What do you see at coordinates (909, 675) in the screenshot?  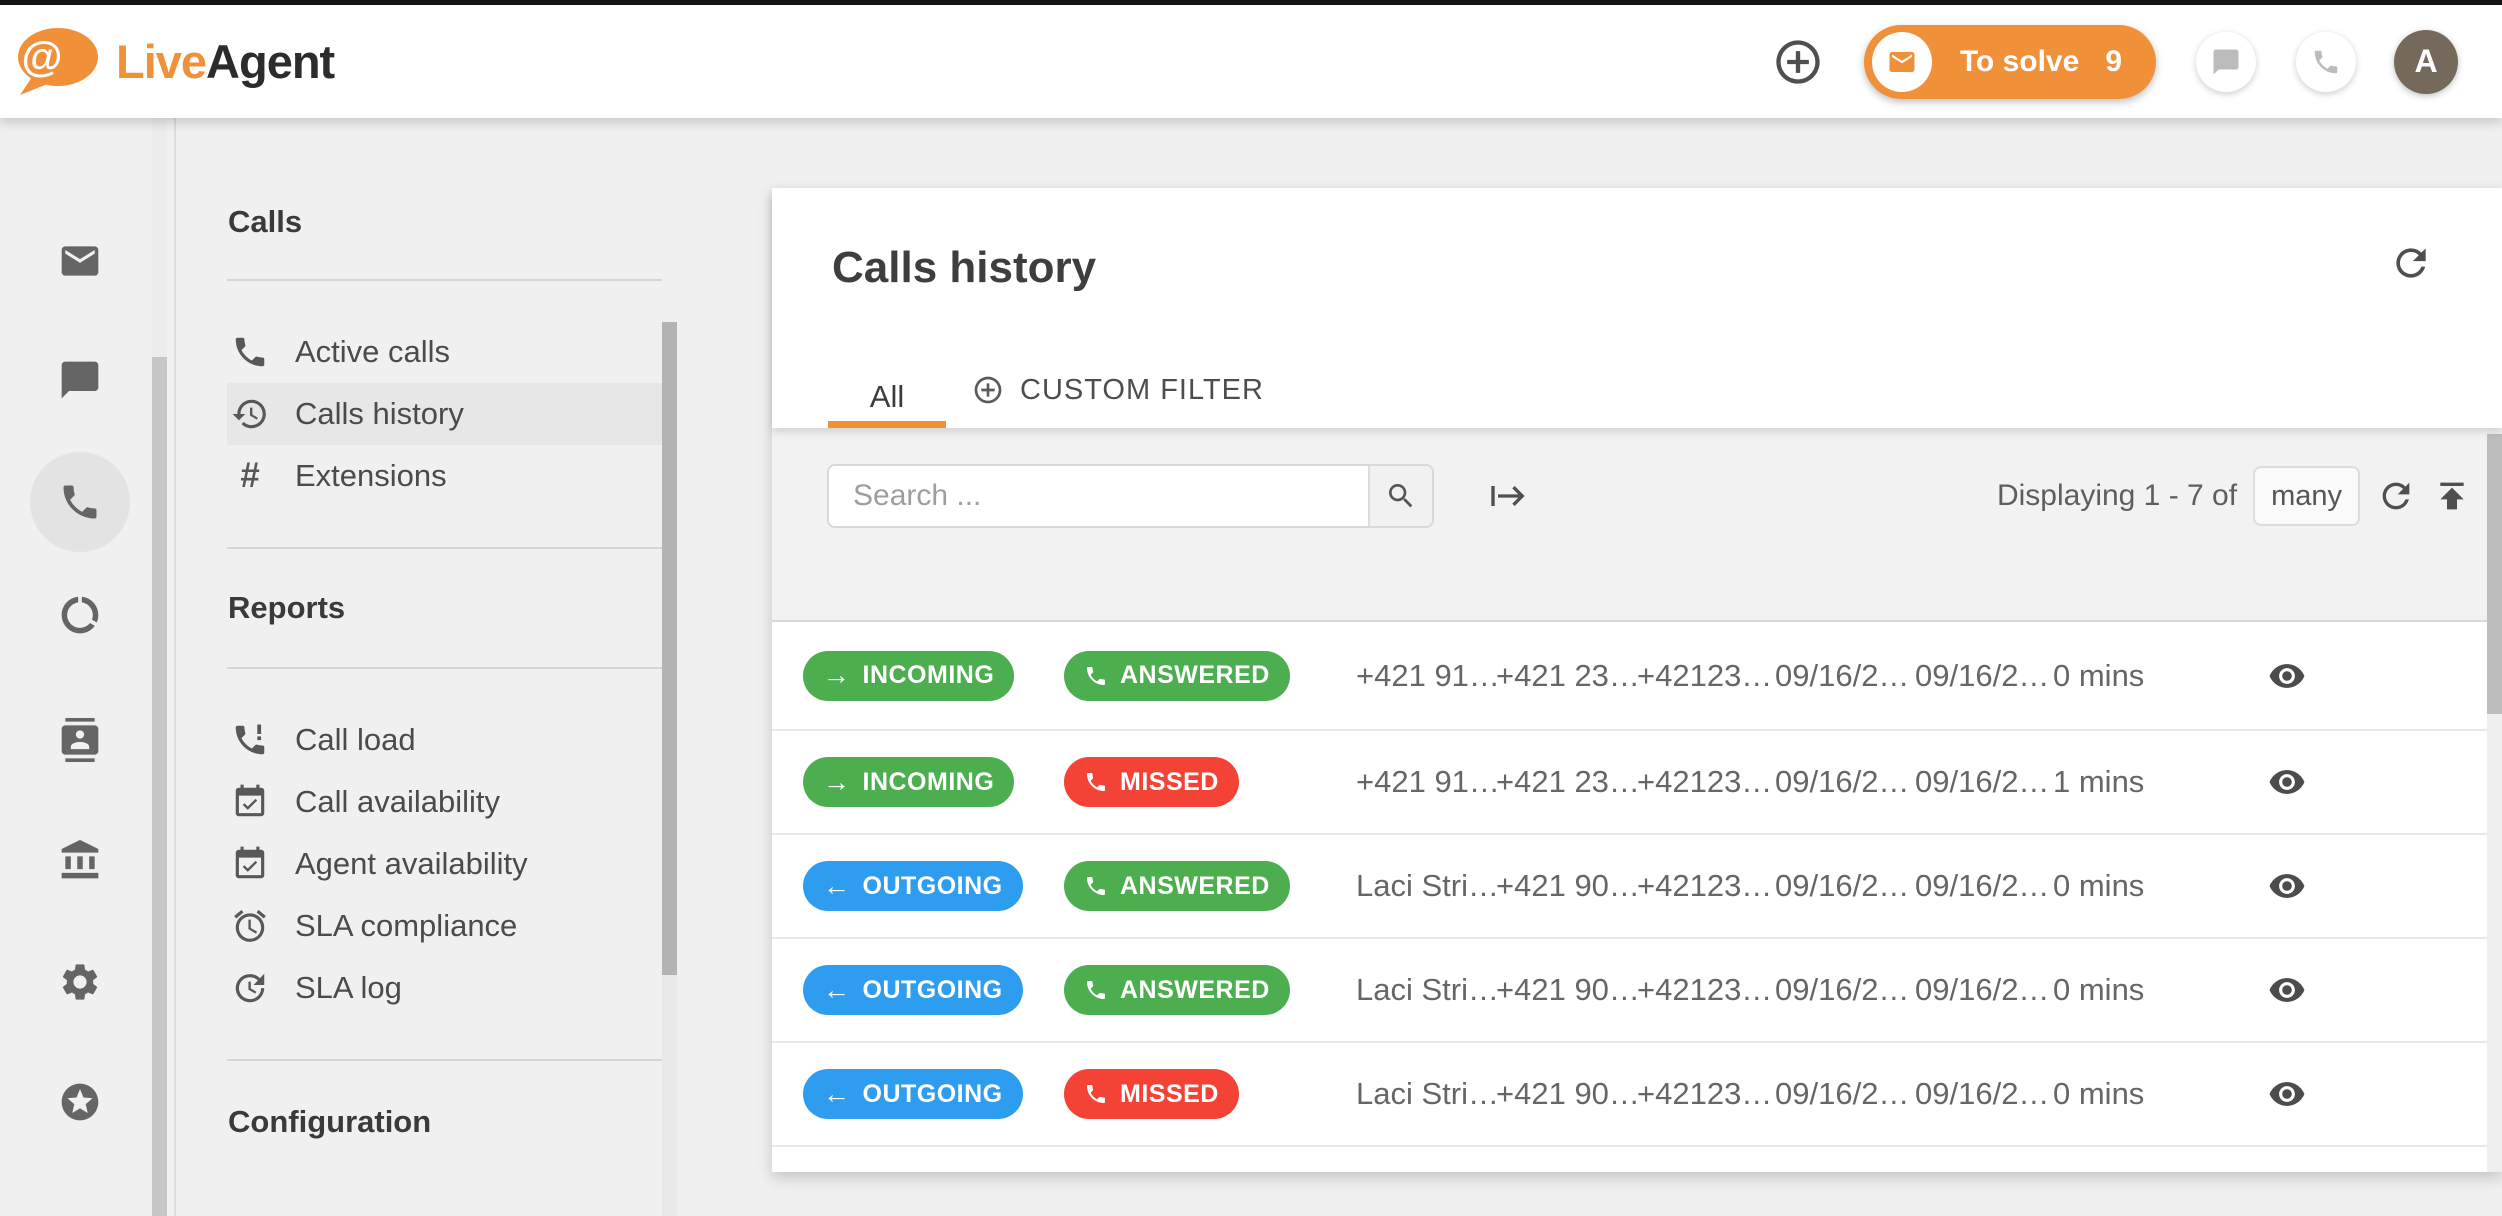 I see `cell-type: → INCOMING` at bounding box center [909, 675].